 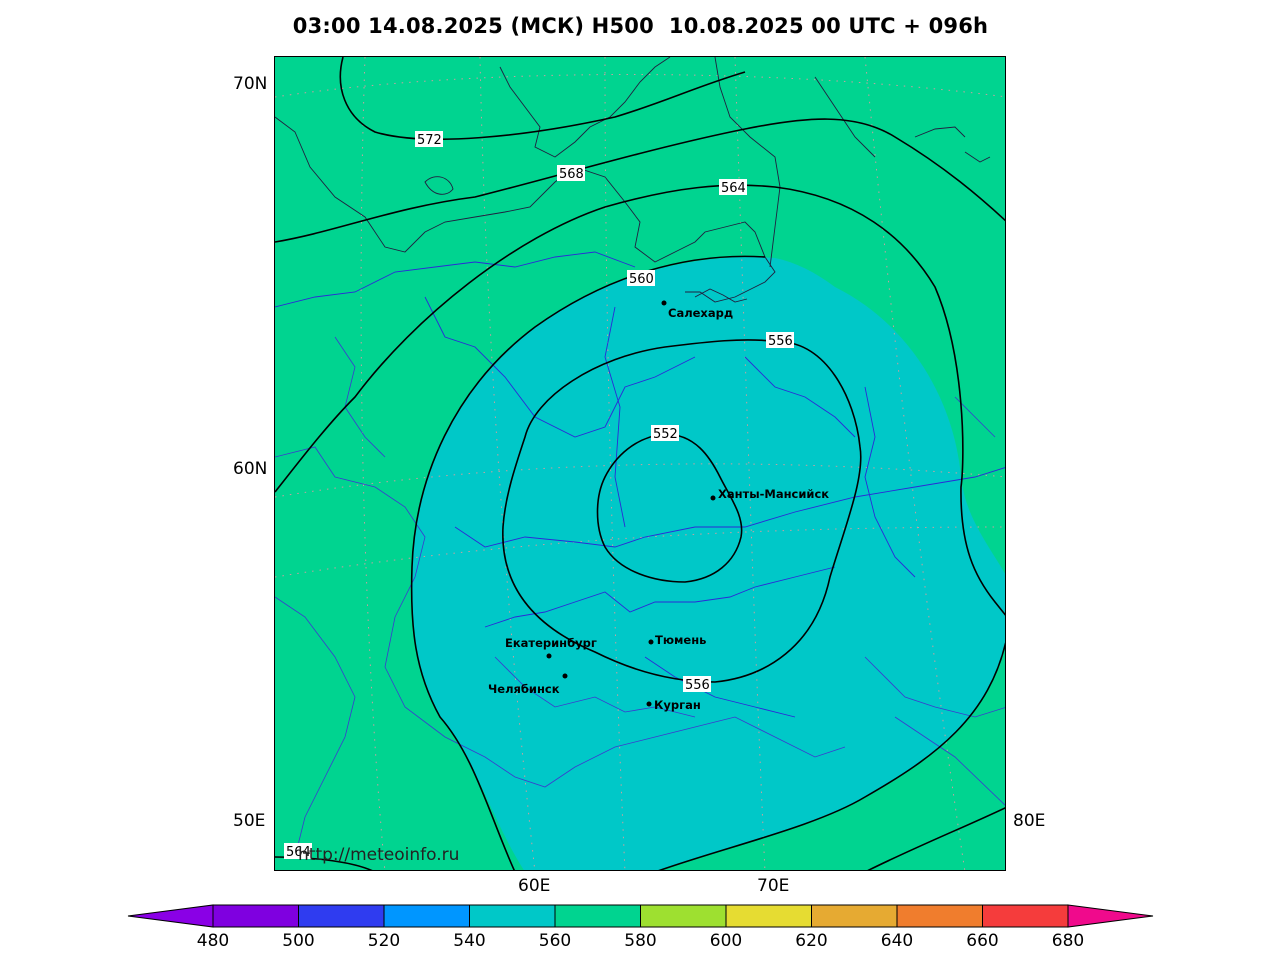 I want to click on svg-text: Екатеринбург, so click(x=551, y=643).